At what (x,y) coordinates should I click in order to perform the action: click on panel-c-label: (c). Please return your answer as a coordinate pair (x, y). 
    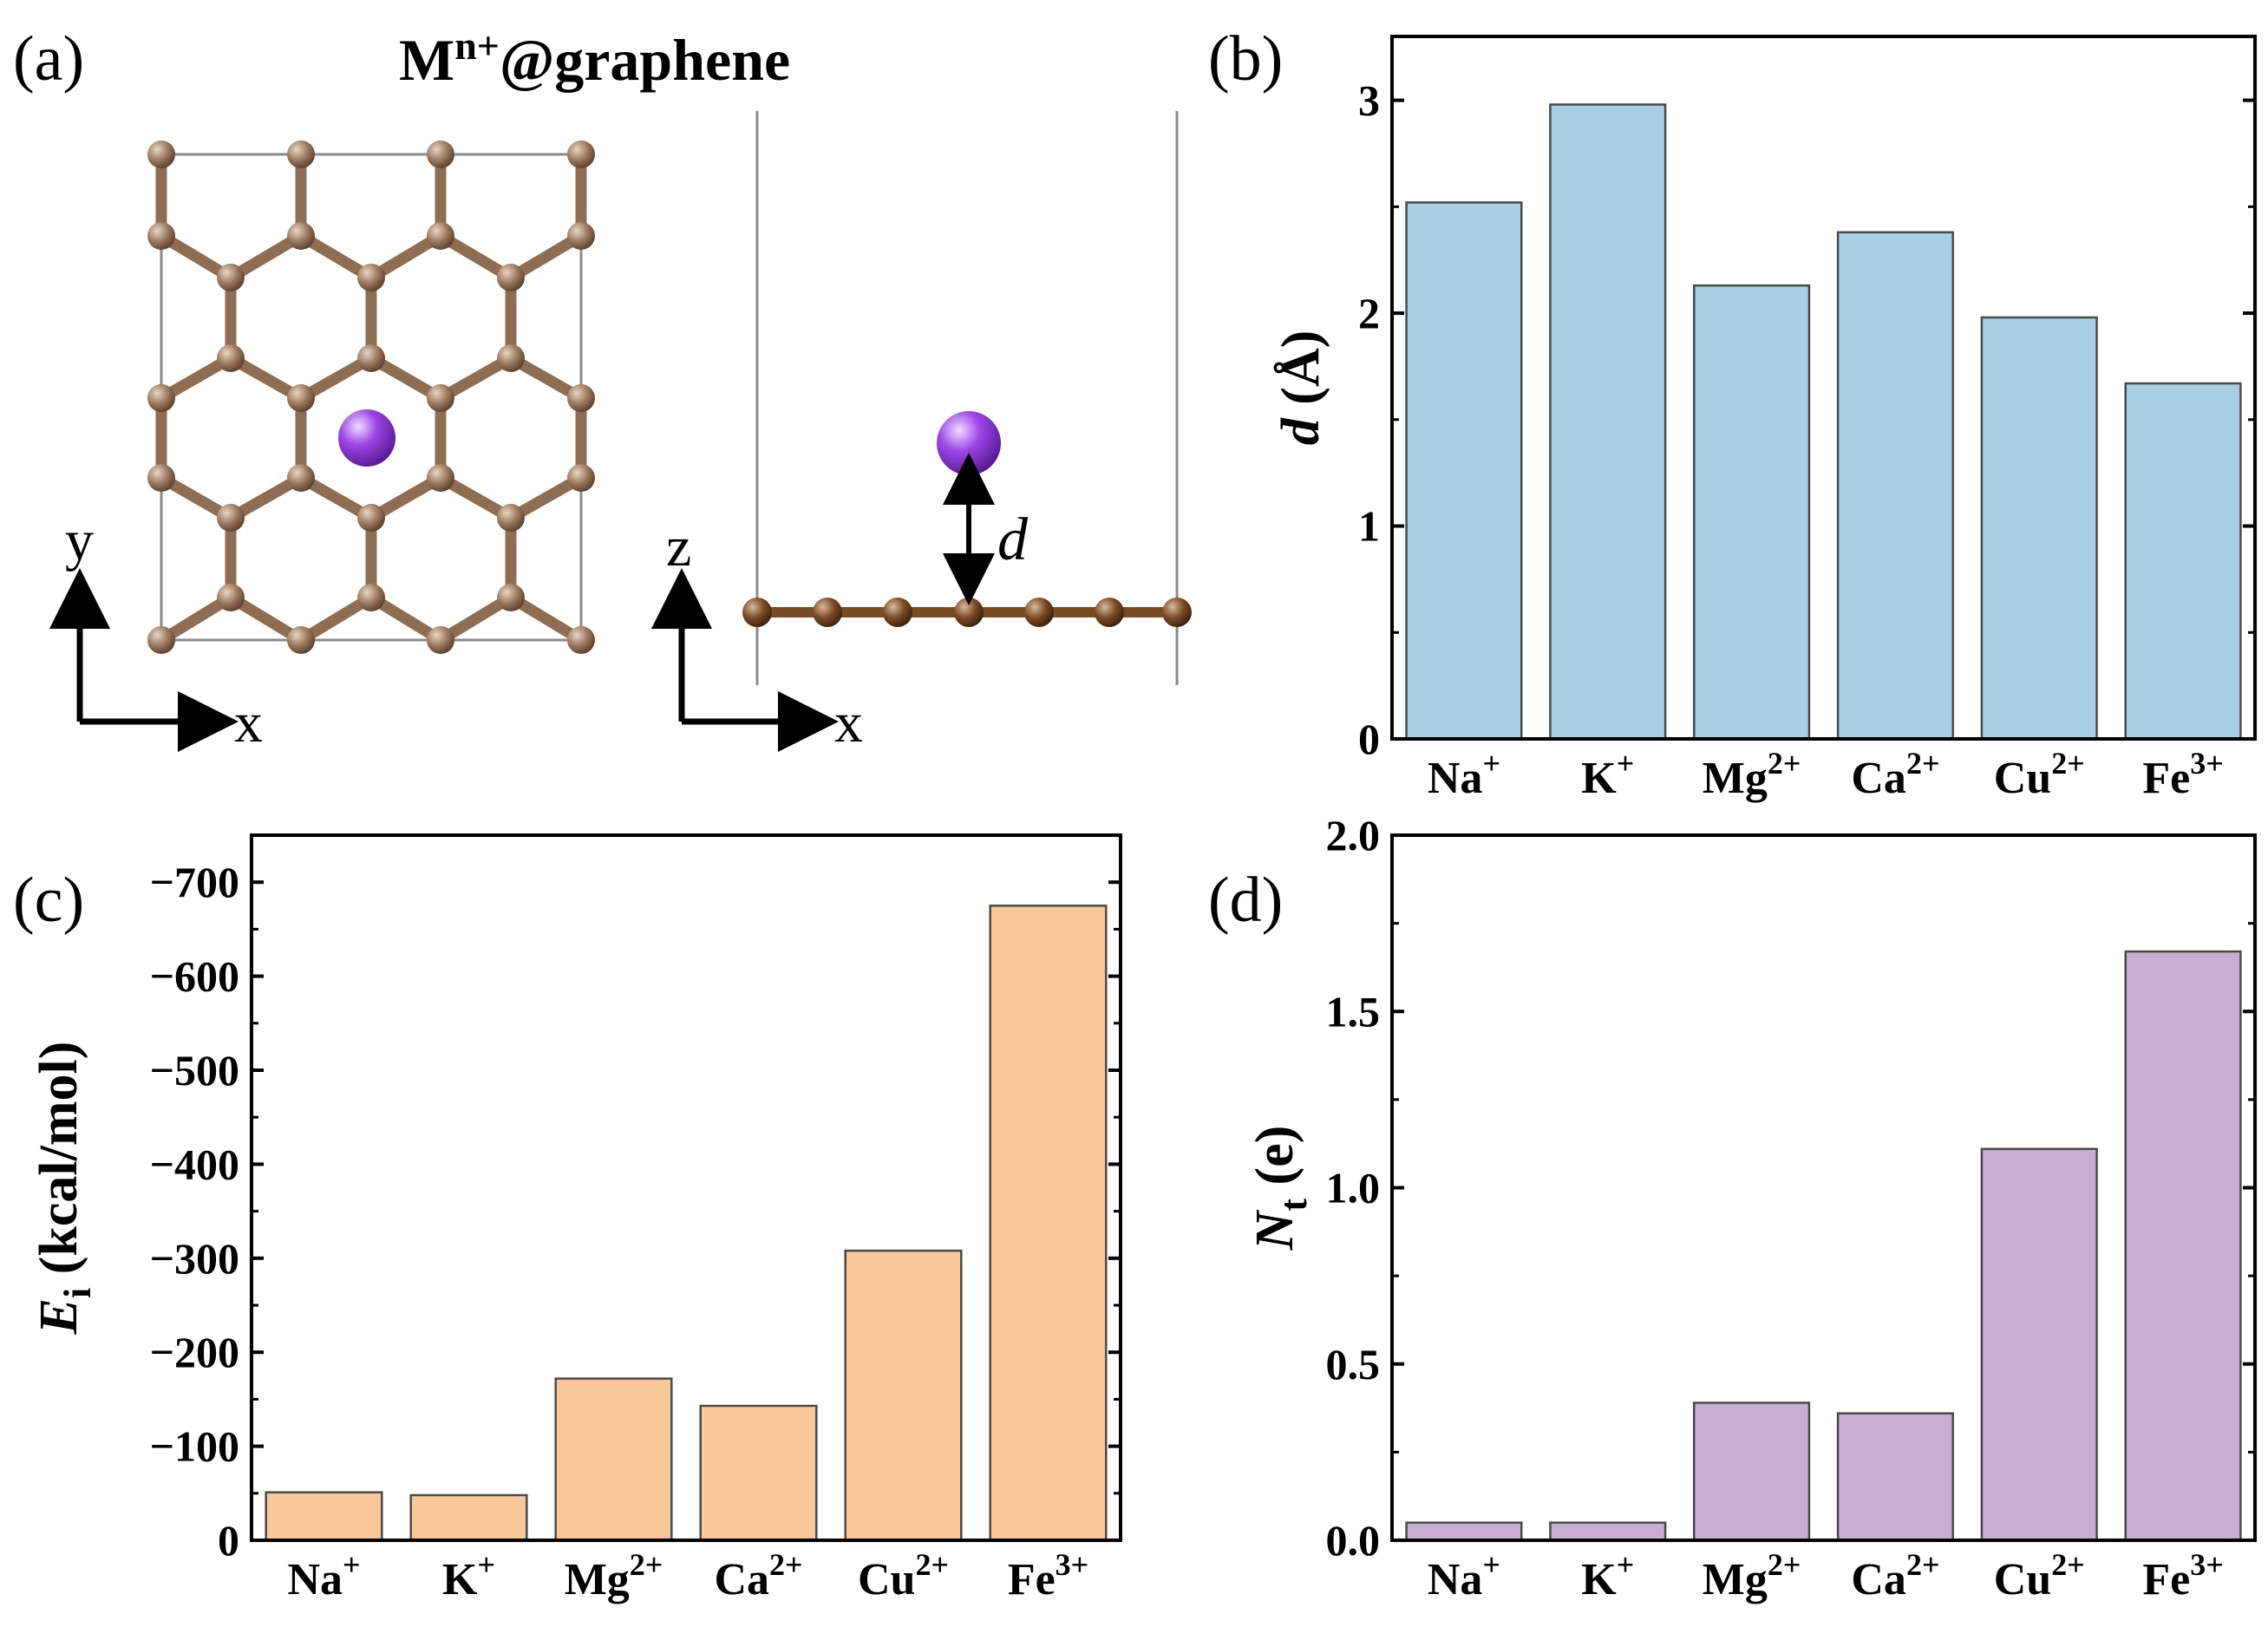
    Looking at the image, I should click on (48, 900).